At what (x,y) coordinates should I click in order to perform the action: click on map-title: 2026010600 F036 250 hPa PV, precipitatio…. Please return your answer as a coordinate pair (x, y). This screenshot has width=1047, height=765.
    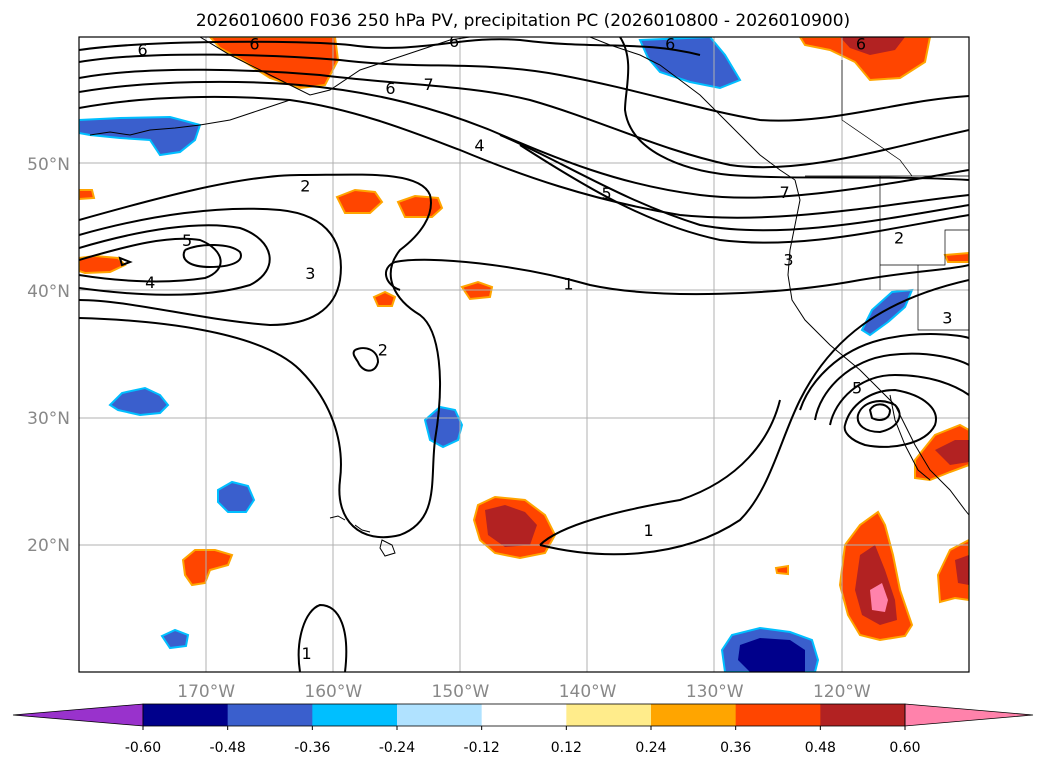
    Looking at the image, I should click on (523, 21).